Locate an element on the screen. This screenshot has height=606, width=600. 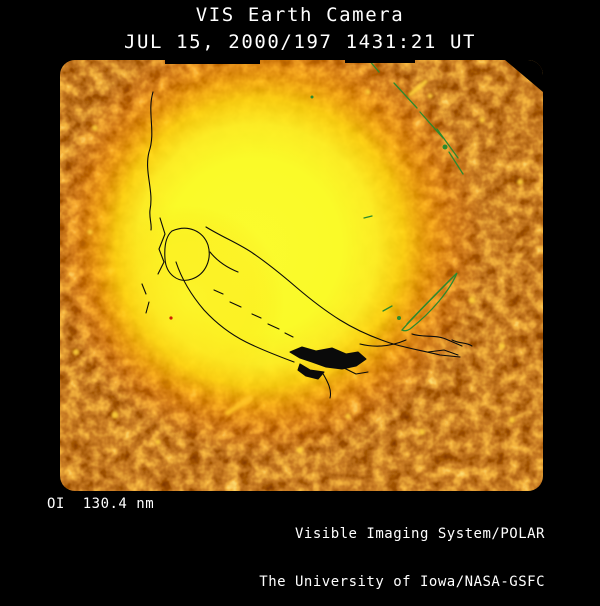
dayglow-secondary-glow is located at coordinates (190, 300).